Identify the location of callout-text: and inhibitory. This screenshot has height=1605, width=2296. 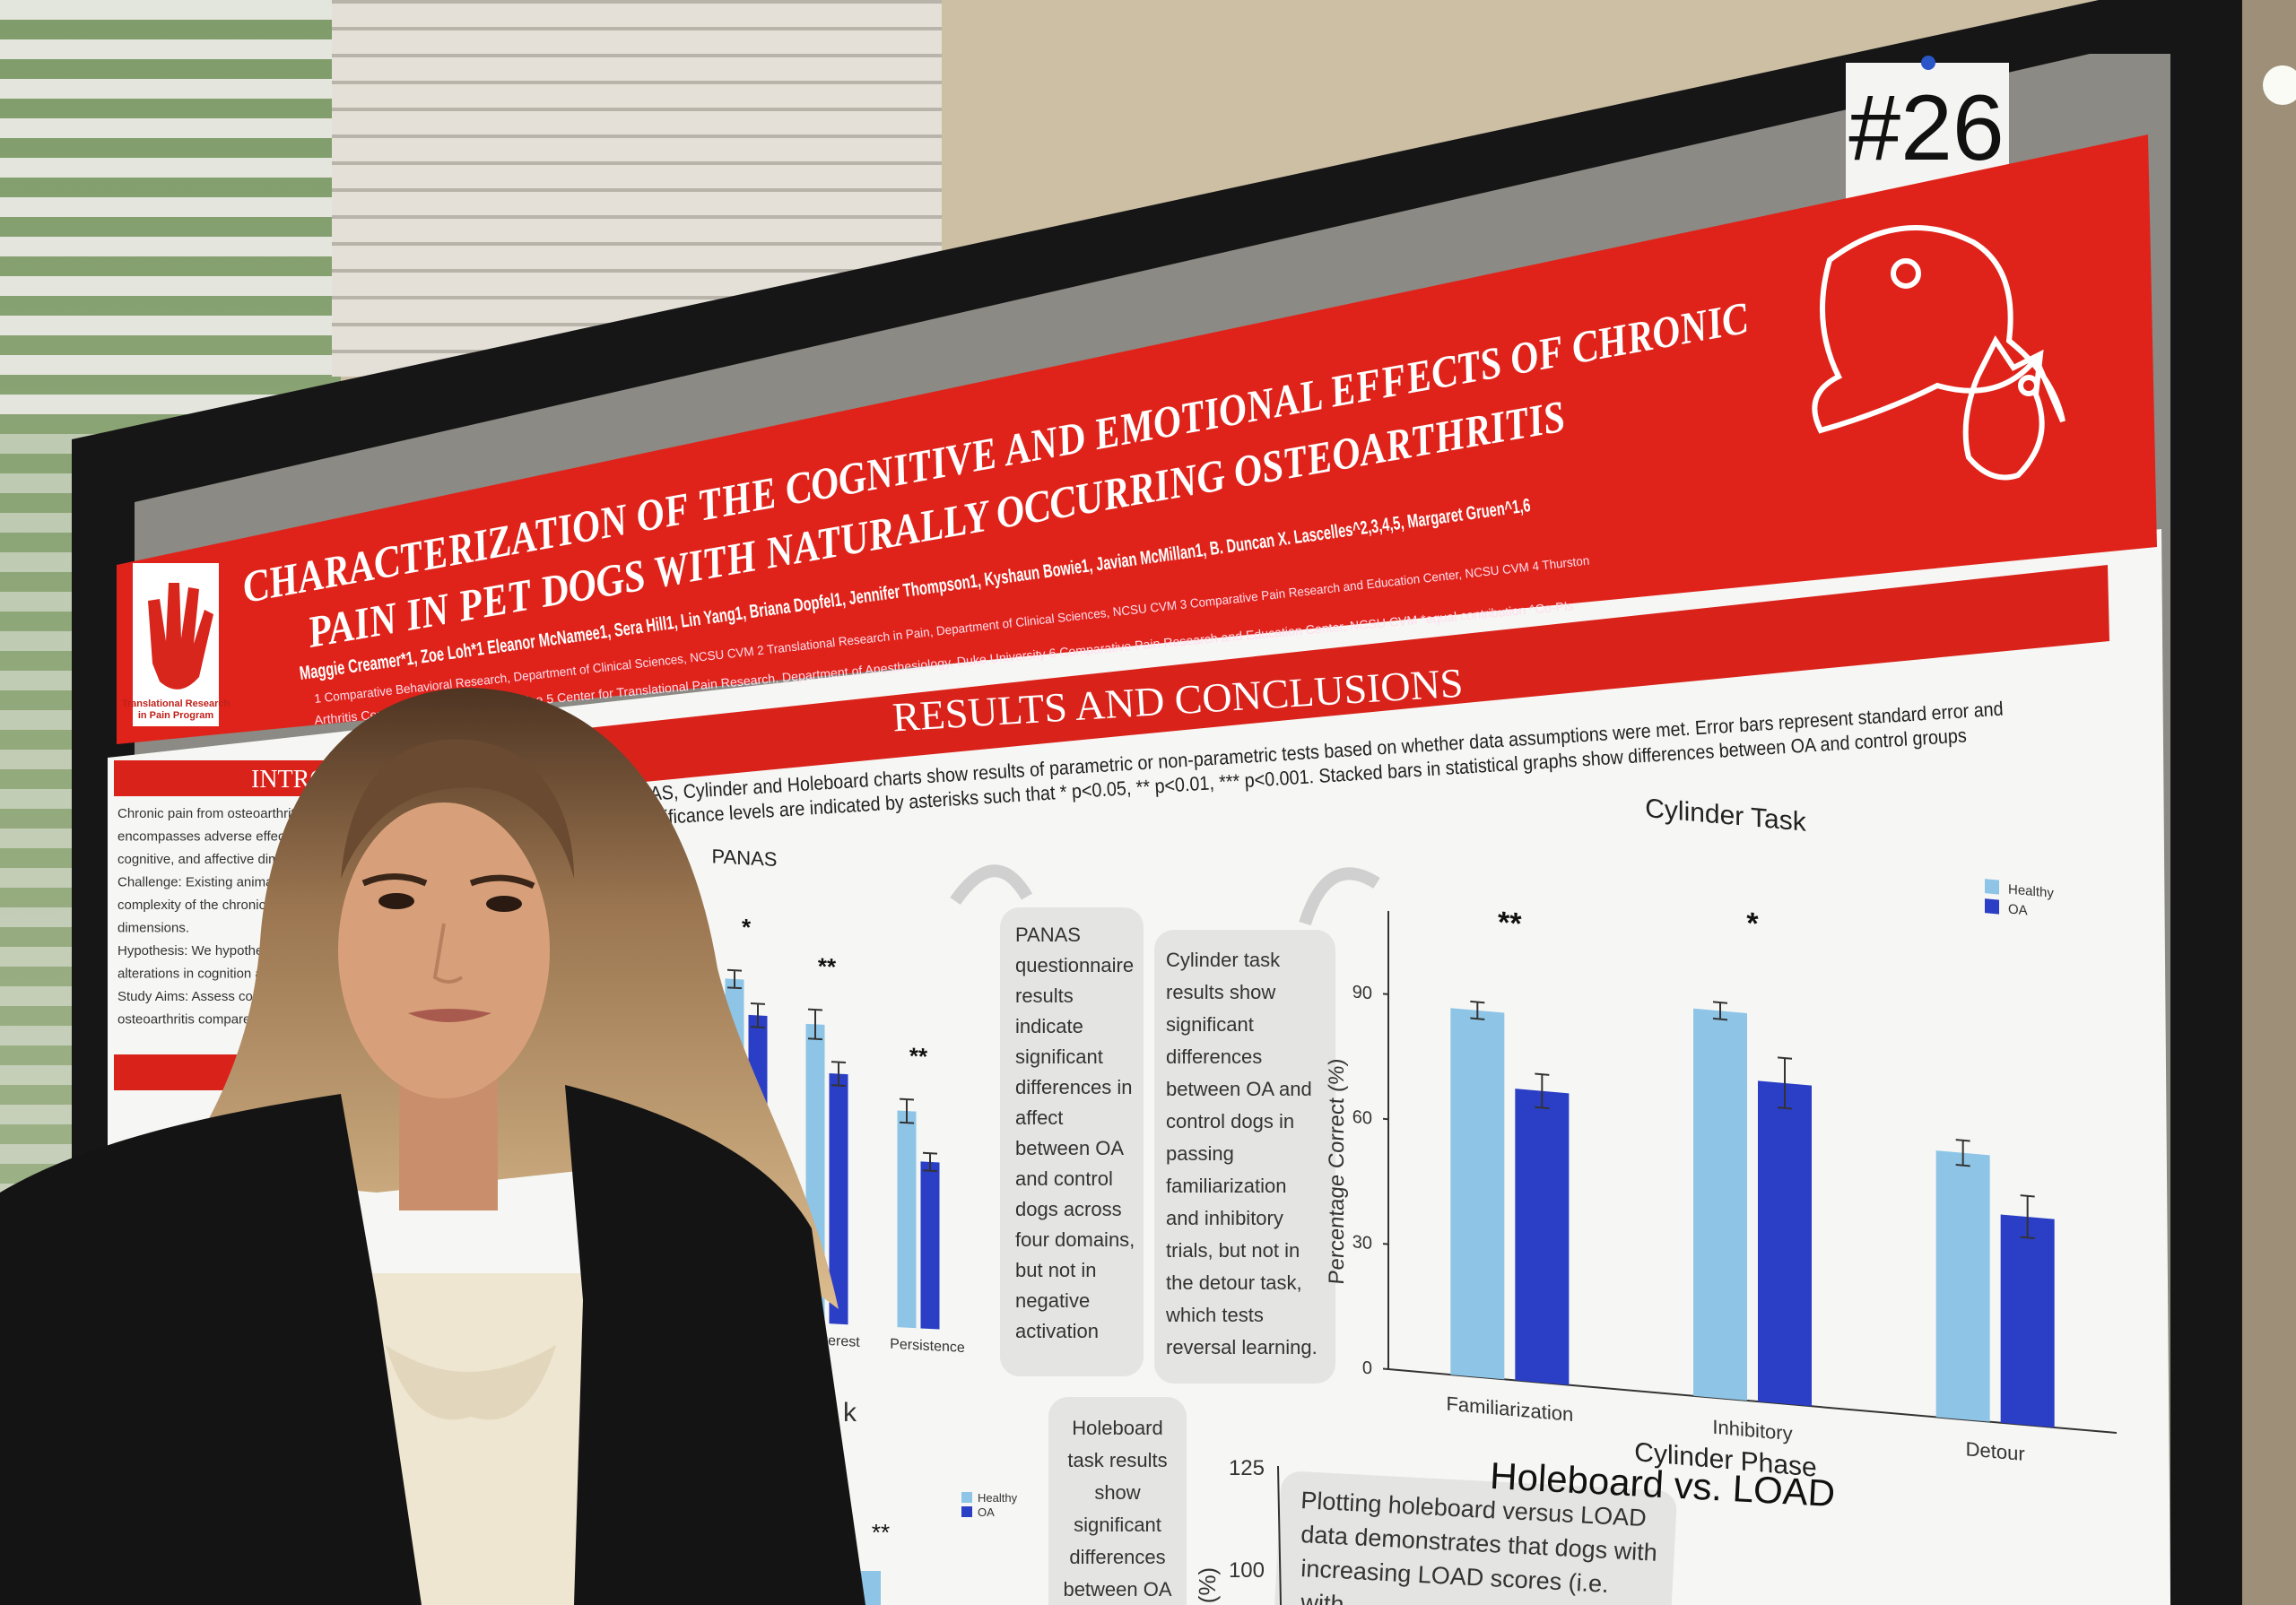
(1224, 1218).